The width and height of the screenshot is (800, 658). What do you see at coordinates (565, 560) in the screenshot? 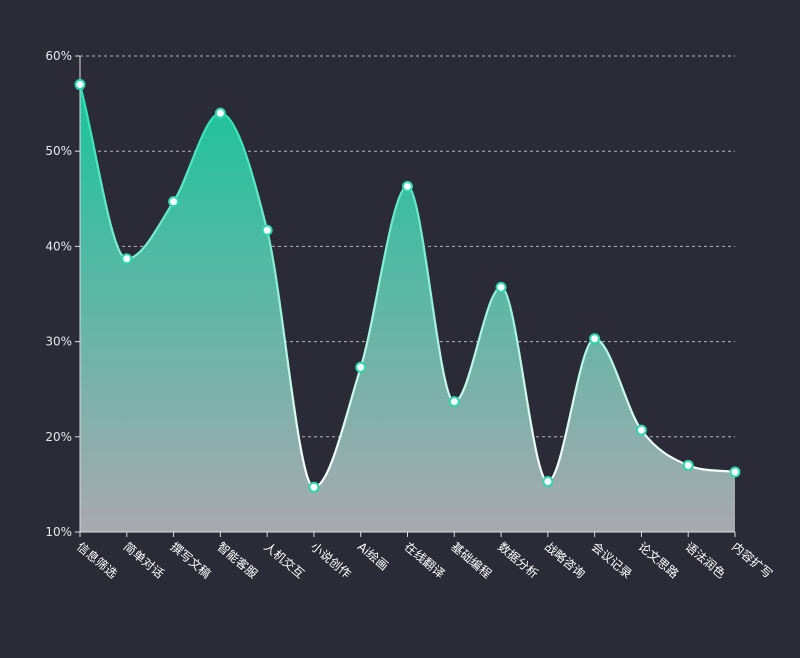
I see `x-tick-label: 战略咨询` at bounding box center [565, 560].